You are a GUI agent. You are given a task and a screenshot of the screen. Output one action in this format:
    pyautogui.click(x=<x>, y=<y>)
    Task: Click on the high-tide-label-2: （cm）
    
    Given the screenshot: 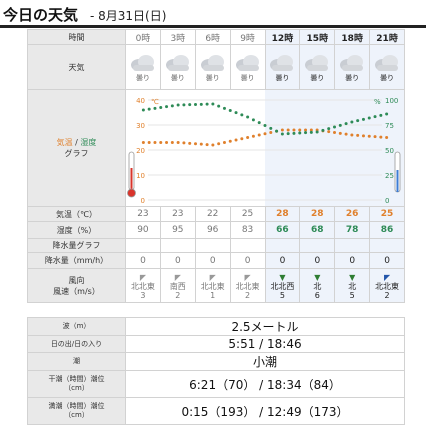 What is the action you would take?
    pyautogui.click(x=76, y=415)
    